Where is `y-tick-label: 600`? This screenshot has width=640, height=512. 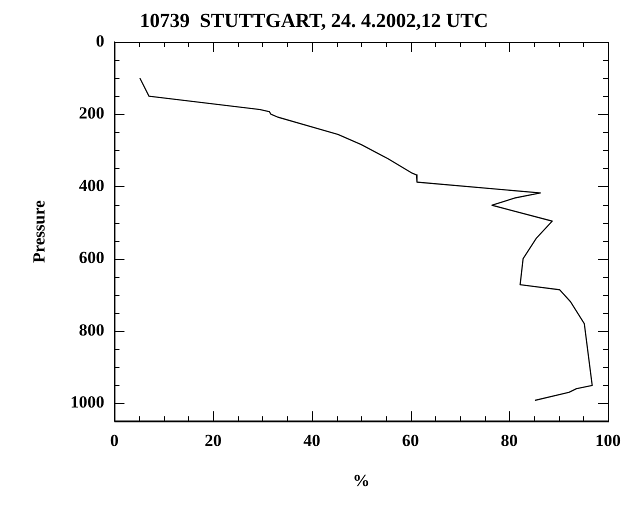
y-tick-label: 600 is located at coordinates (91, 258).